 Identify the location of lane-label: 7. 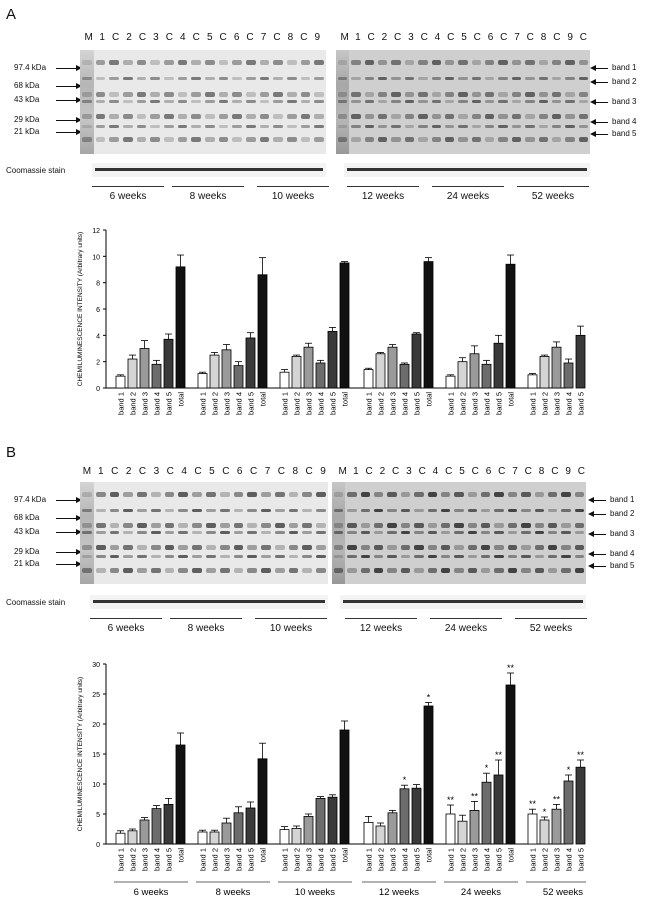
(515, 471).